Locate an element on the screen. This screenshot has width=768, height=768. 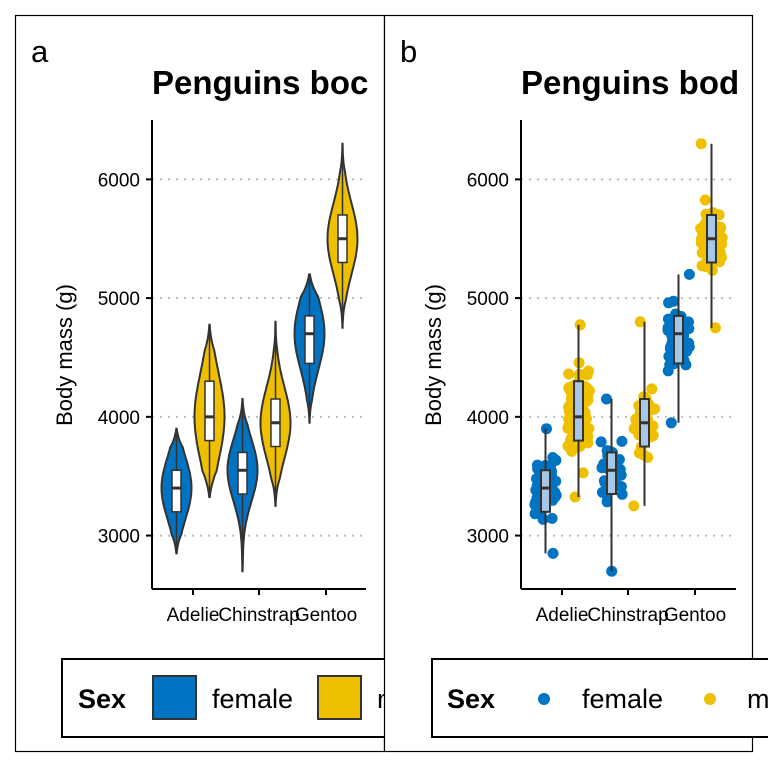
panel-a-legend-key-male is located at coordinates (339, 697).